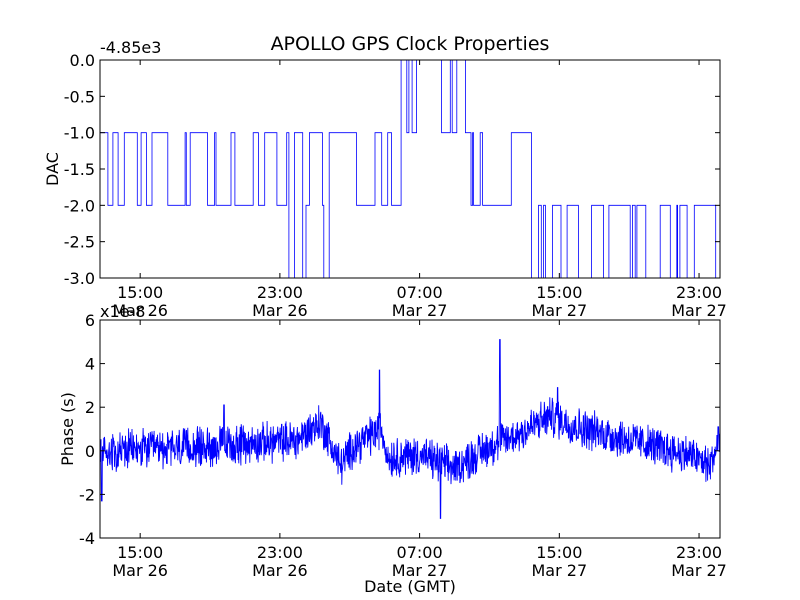 The width and height of the screenshot is (800, 600). I want to click on phase-offset-label: x1e-8, so click(122, 311).